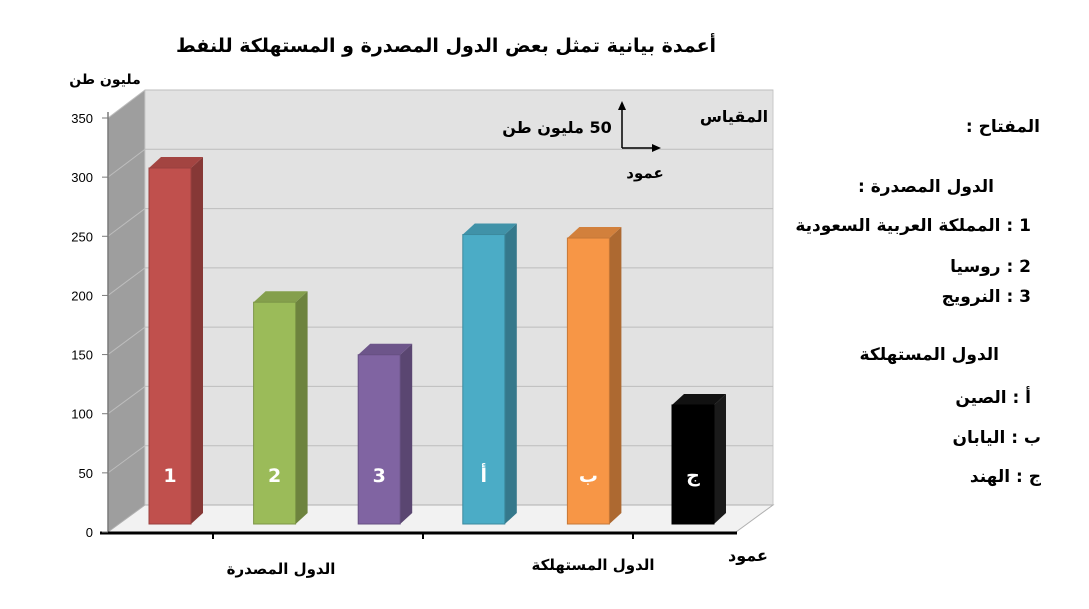 This screenshot has height=609, width=1089. Describe the element at coordinates (82, 414) in the screenshot. I see `y-tick-label: 100` at that location.